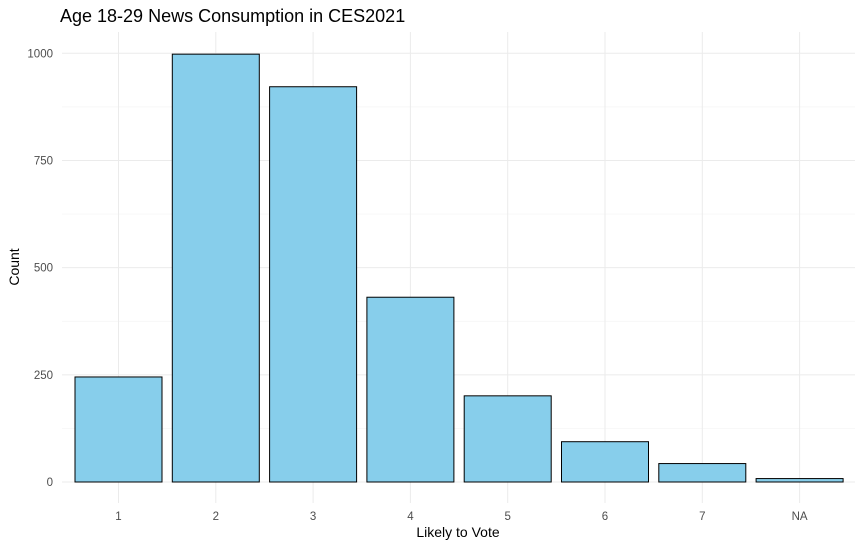 The width and height of the screenshot is (865, 547). What do you see at coordinates (216, 517) in the screenshot?
I see `x-tick-label: 2` at bounding box center [216, 517].